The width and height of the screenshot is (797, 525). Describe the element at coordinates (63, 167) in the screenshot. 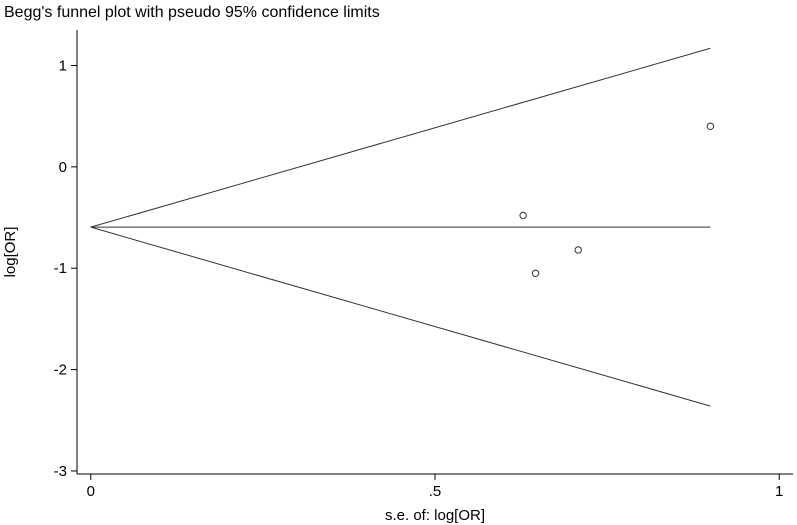

I see `y-tick-label: 0` at that location.